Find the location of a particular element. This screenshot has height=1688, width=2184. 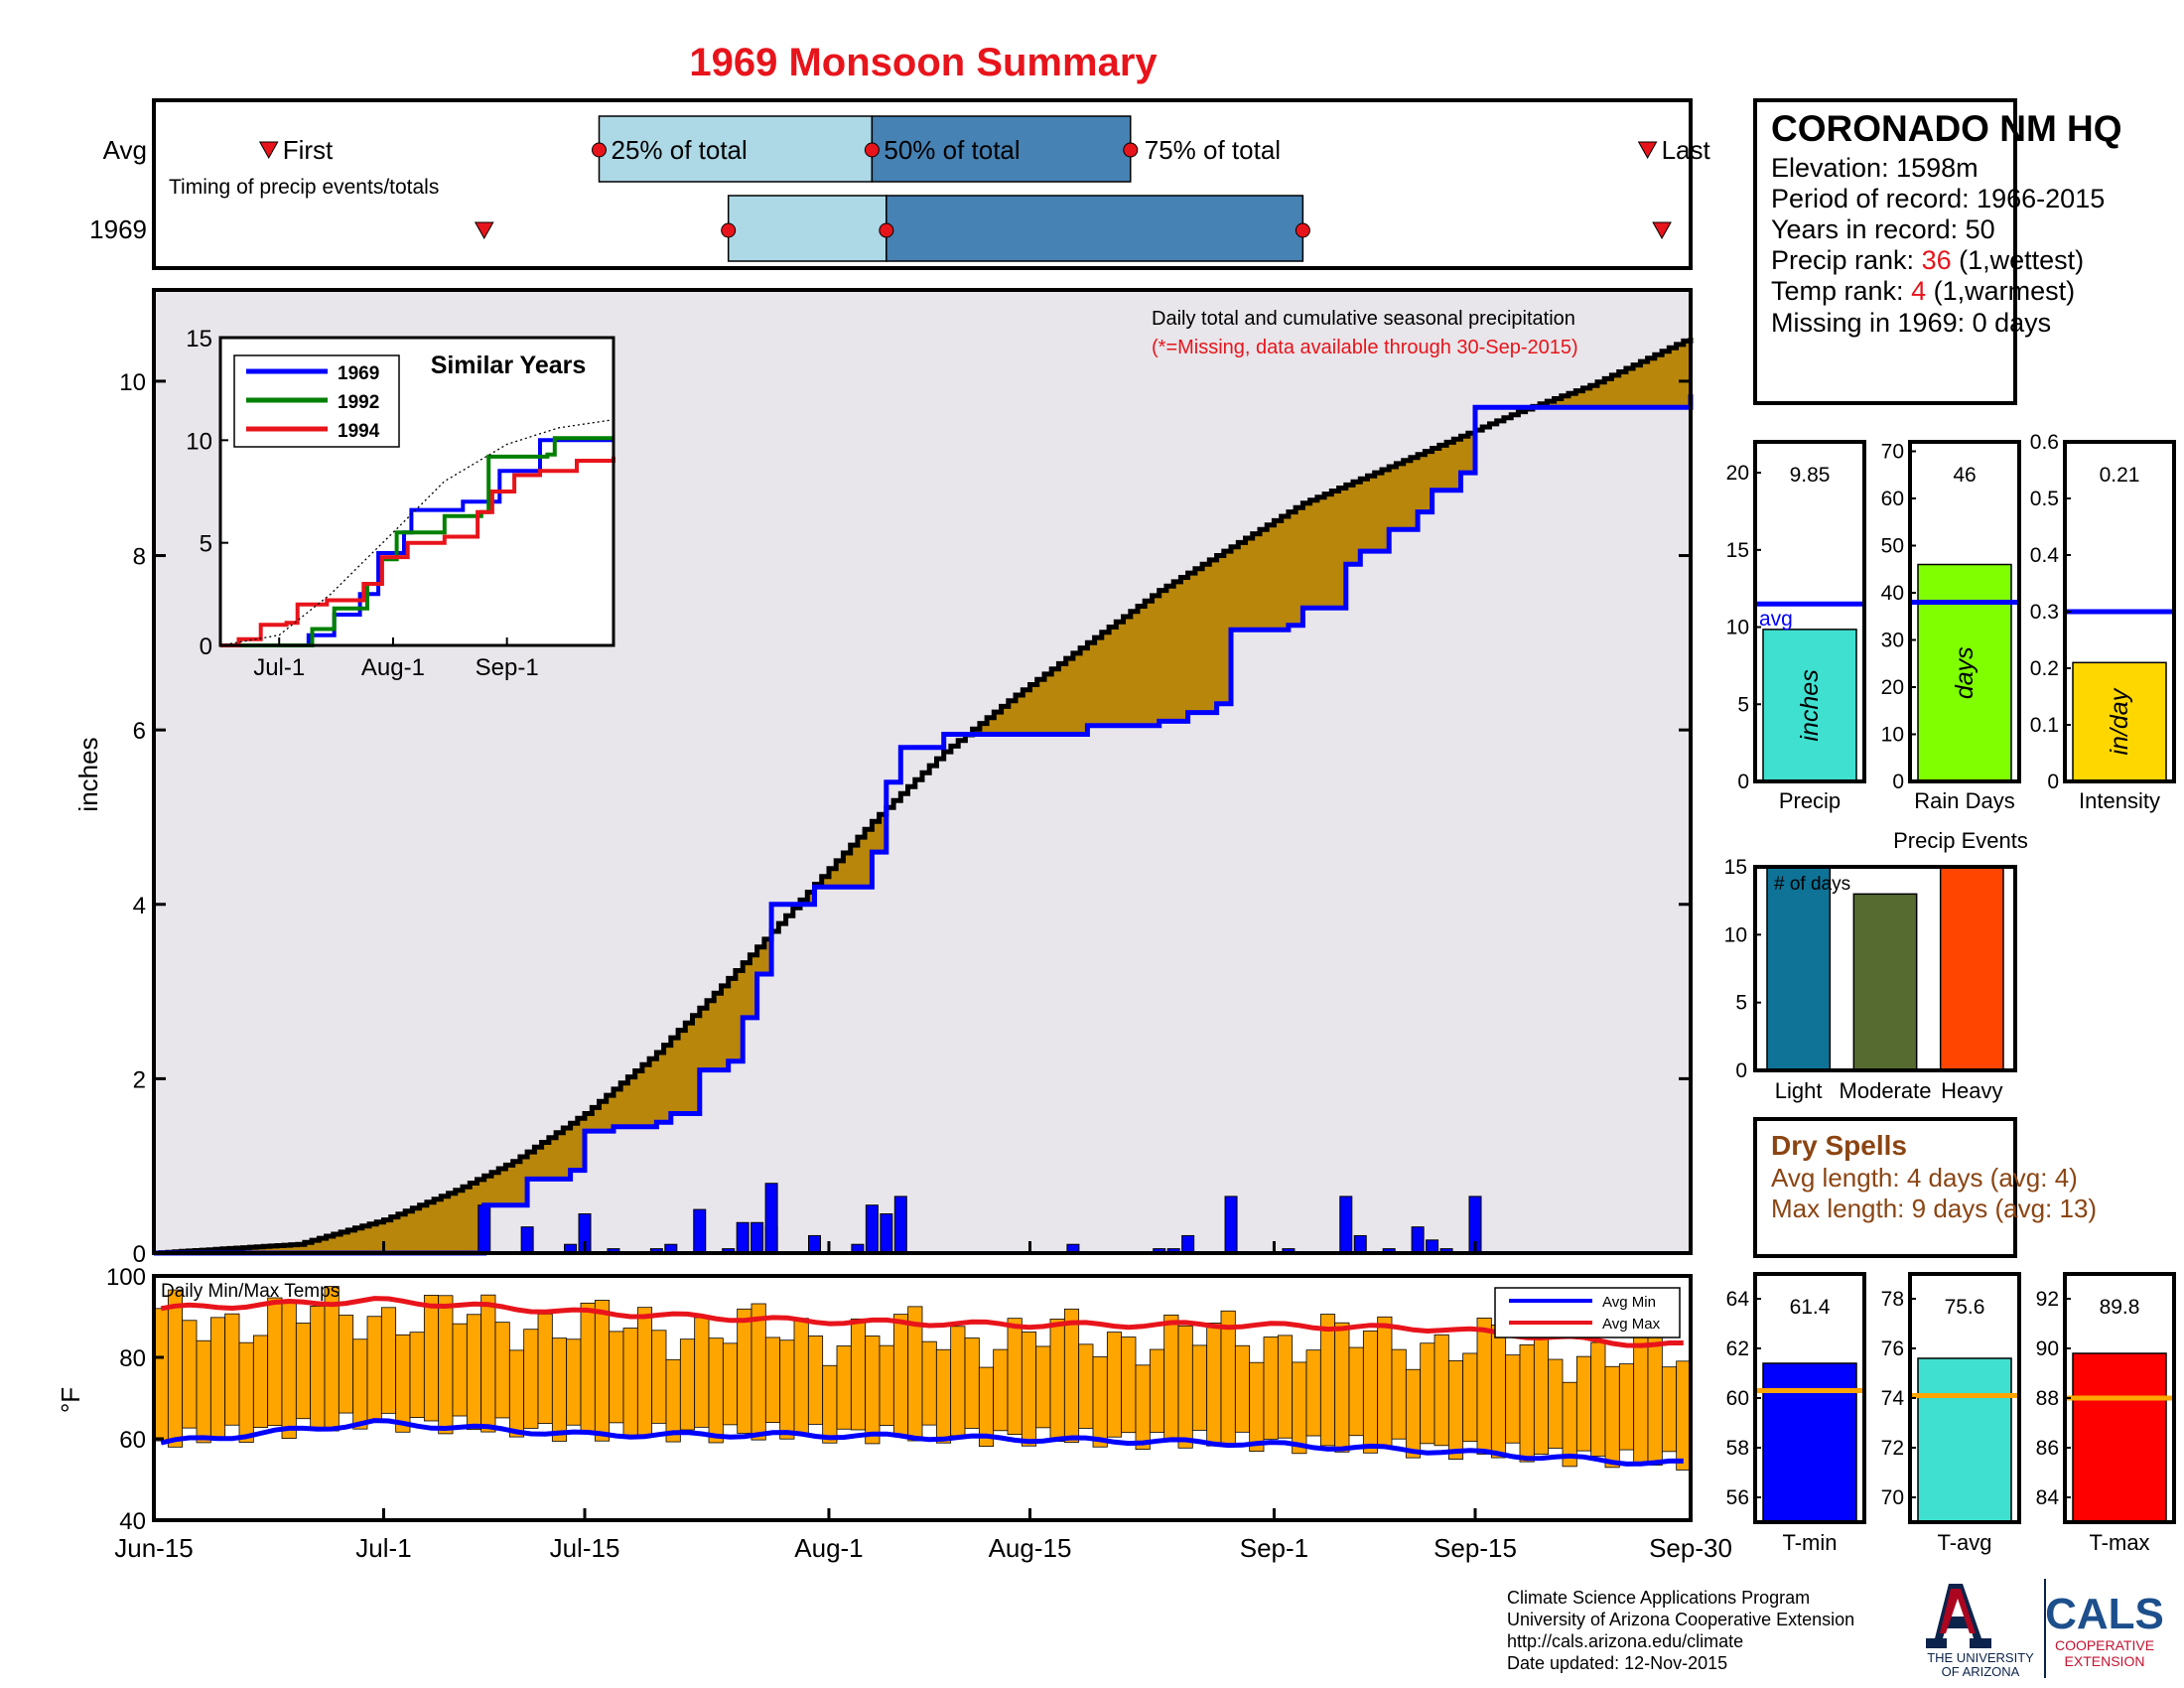

timing-year-last-marker is located at coordinates (1662, 230).